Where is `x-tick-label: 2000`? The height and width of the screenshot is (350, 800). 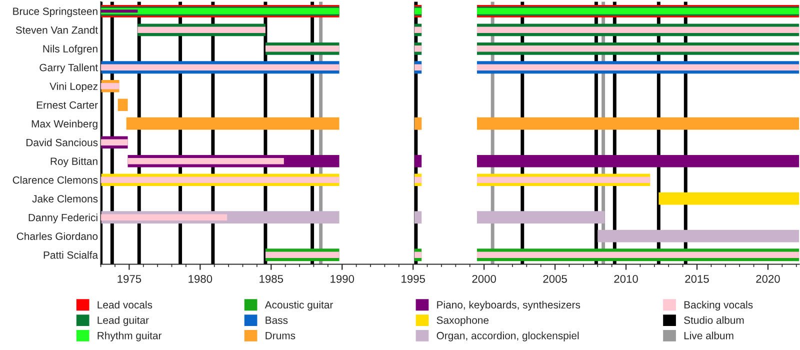 x-tick-label: 2000 is located at coordinates (484, 278).